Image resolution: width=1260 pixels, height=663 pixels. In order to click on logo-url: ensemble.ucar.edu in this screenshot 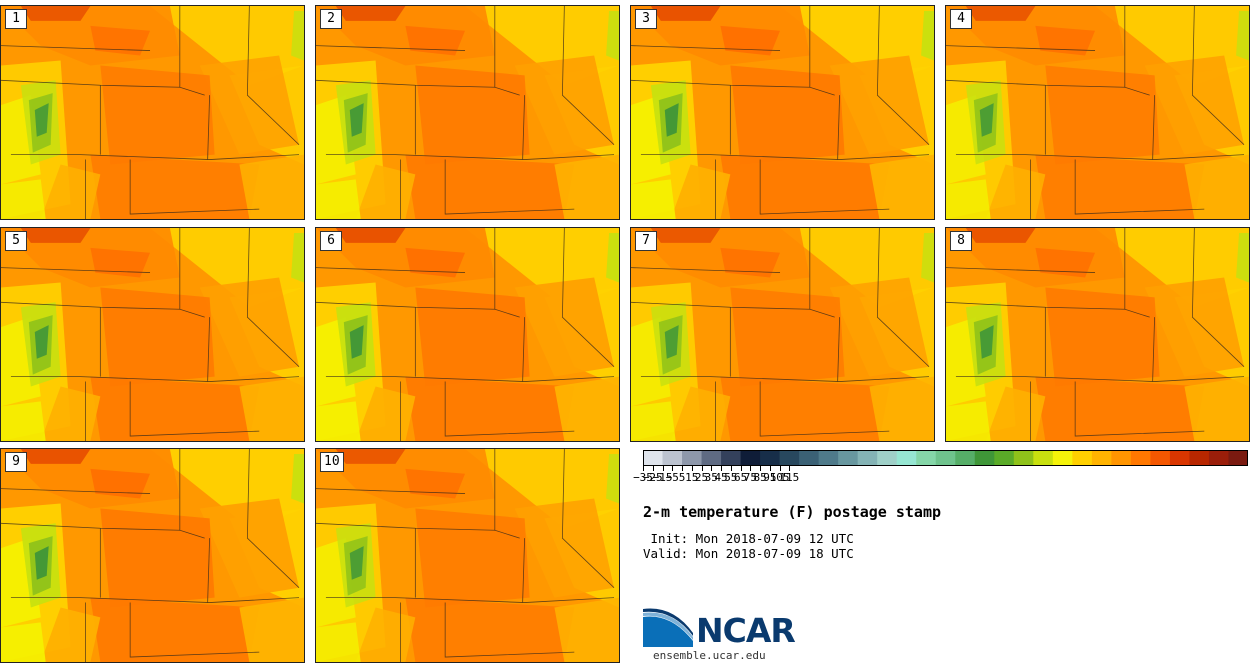, I will do `click(709, 655)`.